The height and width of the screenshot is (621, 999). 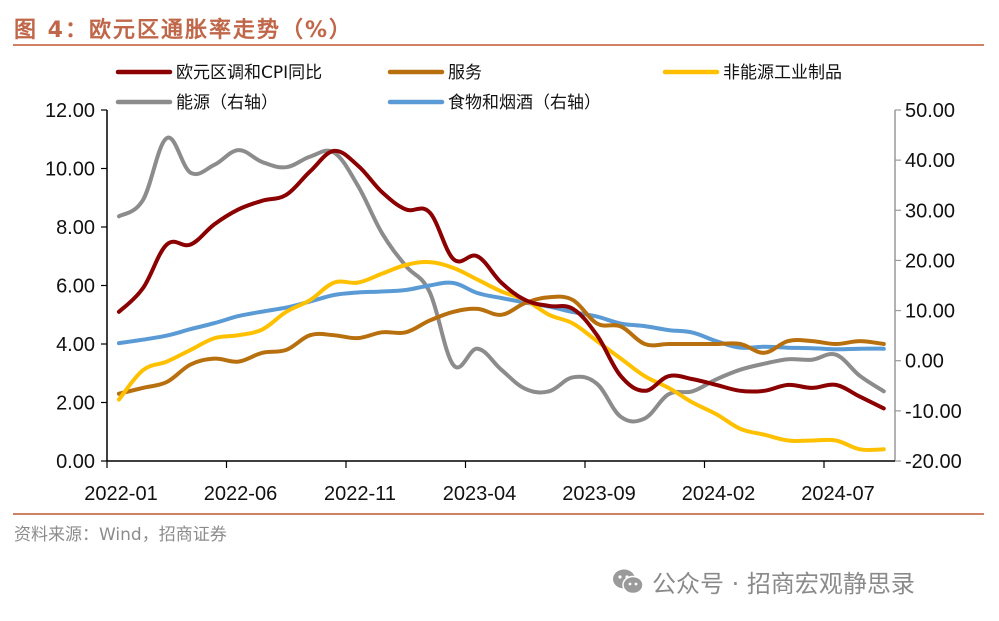 I want to click on left-axis-tick-label: 2.00, so click(x=75, y=404).